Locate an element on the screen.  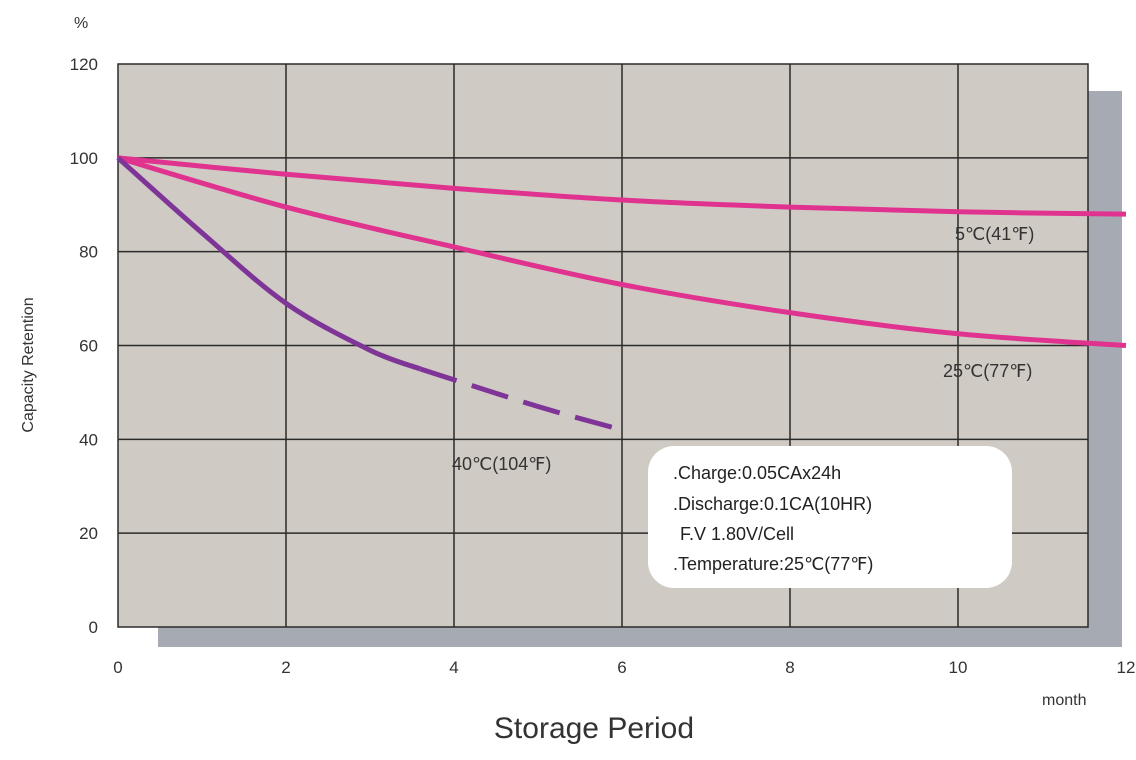
note-final-voltage: F.V 1.80V/Cell is located at coordinates (737, 534).